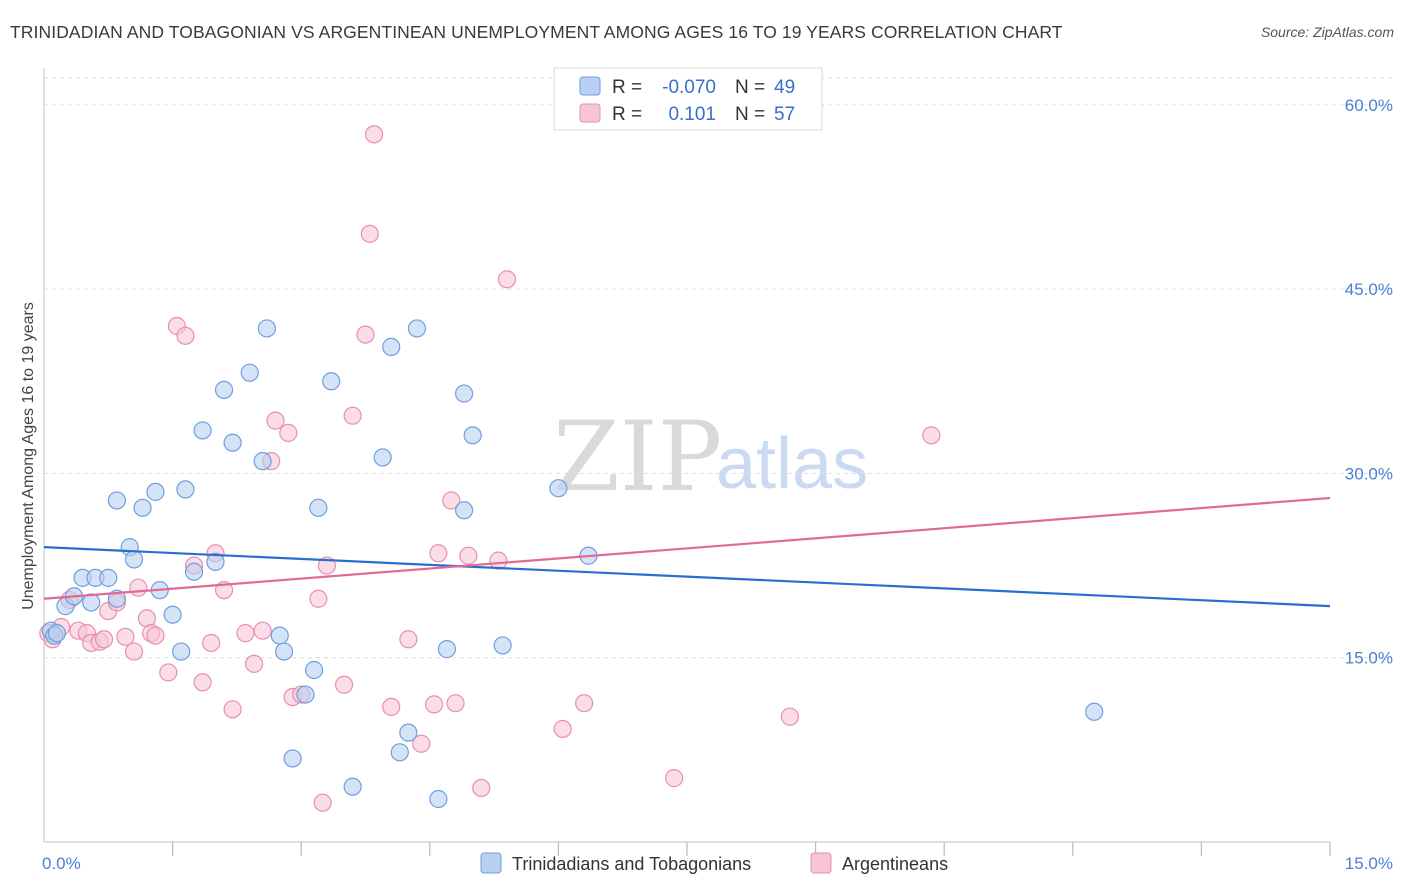 This screenshot has height=892, width=1406. What do you see at coordinates (688, 99) in the screenshot?
I see `stats-legend: R = -0.070 N = 49 R = 0.101 N = 57` at bounding box center [688, 99].